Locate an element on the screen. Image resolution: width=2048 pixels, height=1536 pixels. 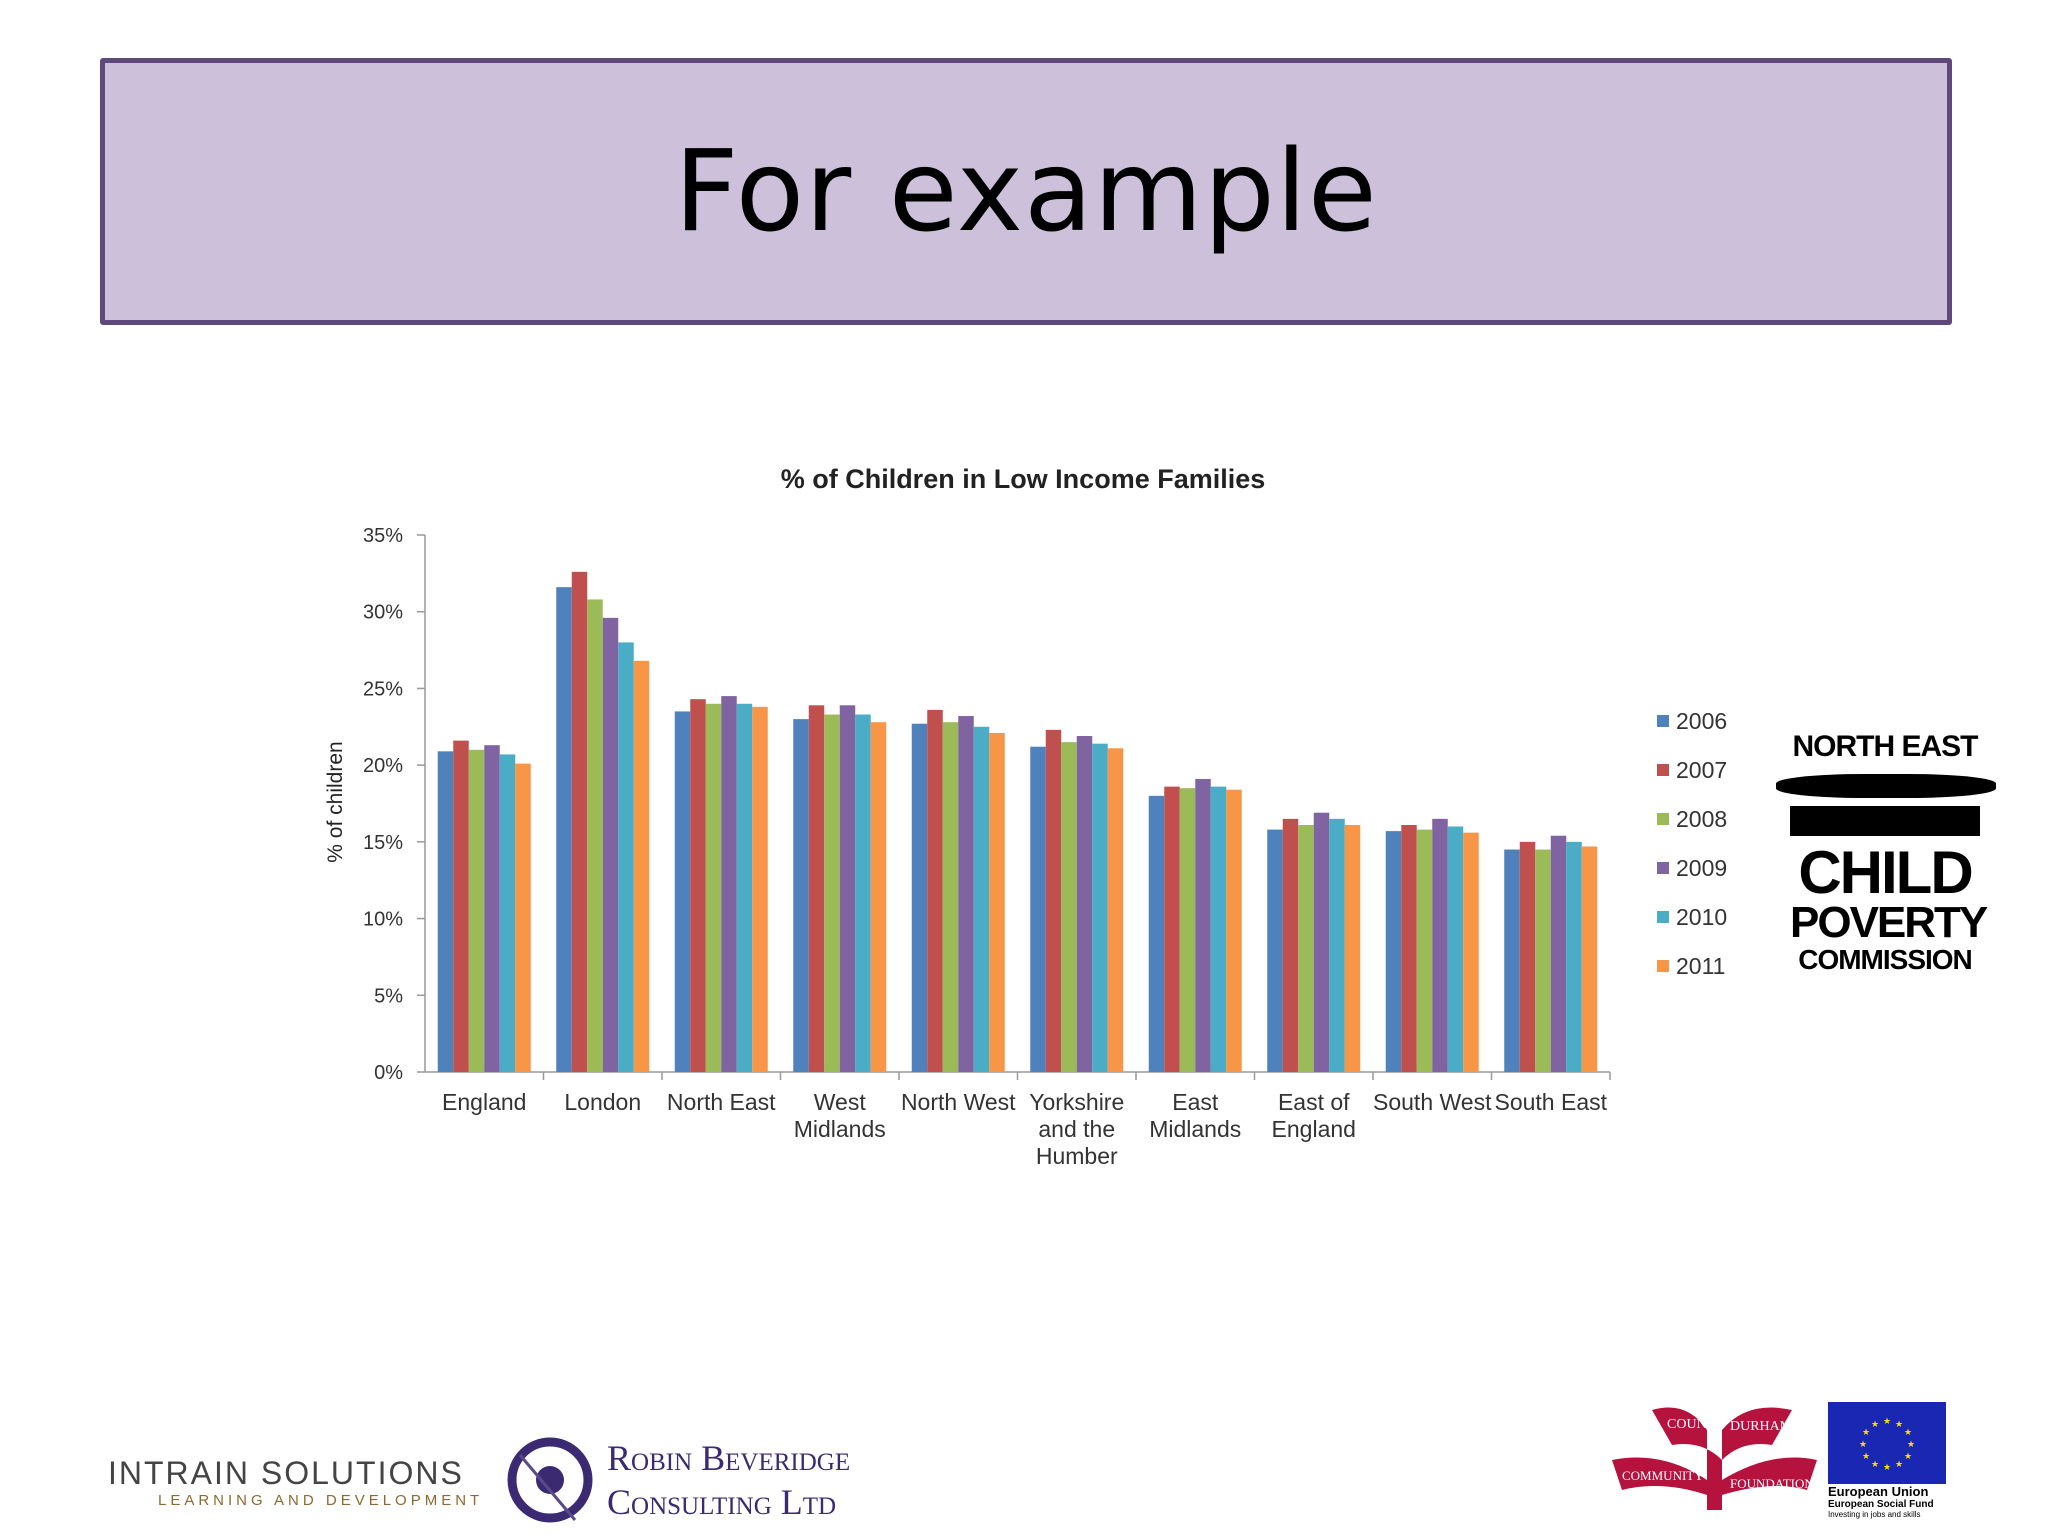
x-tick-label: North West is located at coordinates (958, 1102).